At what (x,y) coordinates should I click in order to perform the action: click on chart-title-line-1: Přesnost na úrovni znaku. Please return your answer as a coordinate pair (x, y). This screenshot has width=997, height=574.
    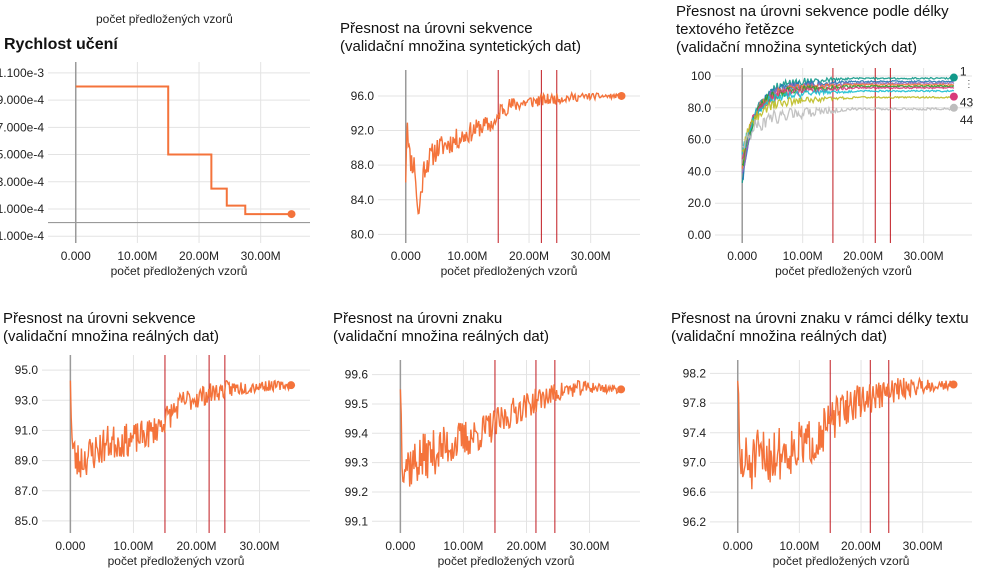
    Looking at the image, I should click on (418, 318).